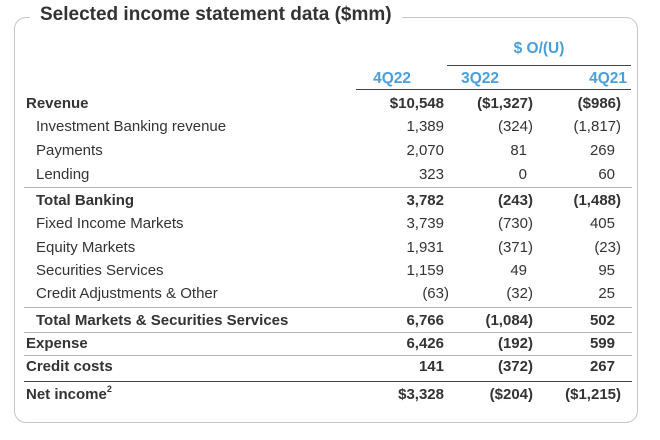 The image size is (660, 440). What do you see at coordinates (328, 381) in the screenshot?
I see `net-income-divider` at bounding box center [328, 381].